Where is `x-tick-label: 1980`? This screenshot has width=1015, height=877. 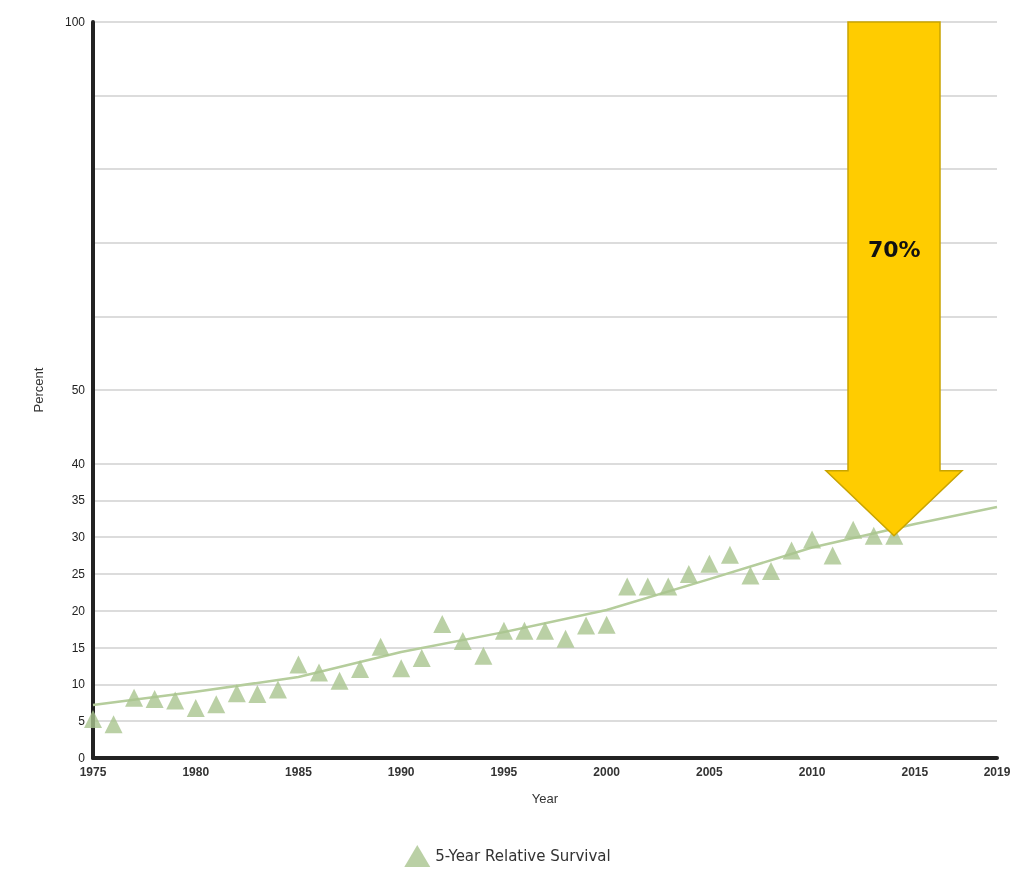 x-tick-label: 1980 is located at coordinates (196, 772).